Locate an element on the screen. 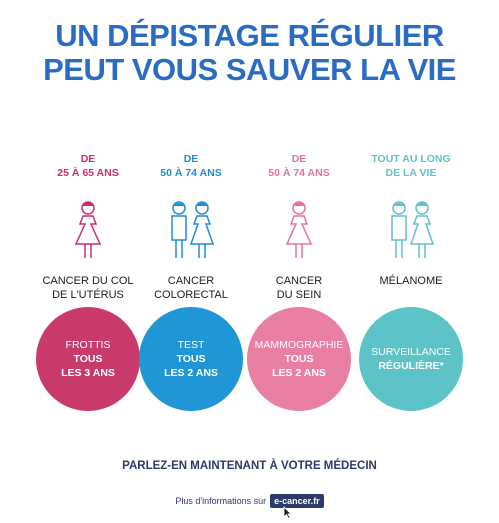  exam-name: SURVEILLANCE is located at coordinates (411, 352).